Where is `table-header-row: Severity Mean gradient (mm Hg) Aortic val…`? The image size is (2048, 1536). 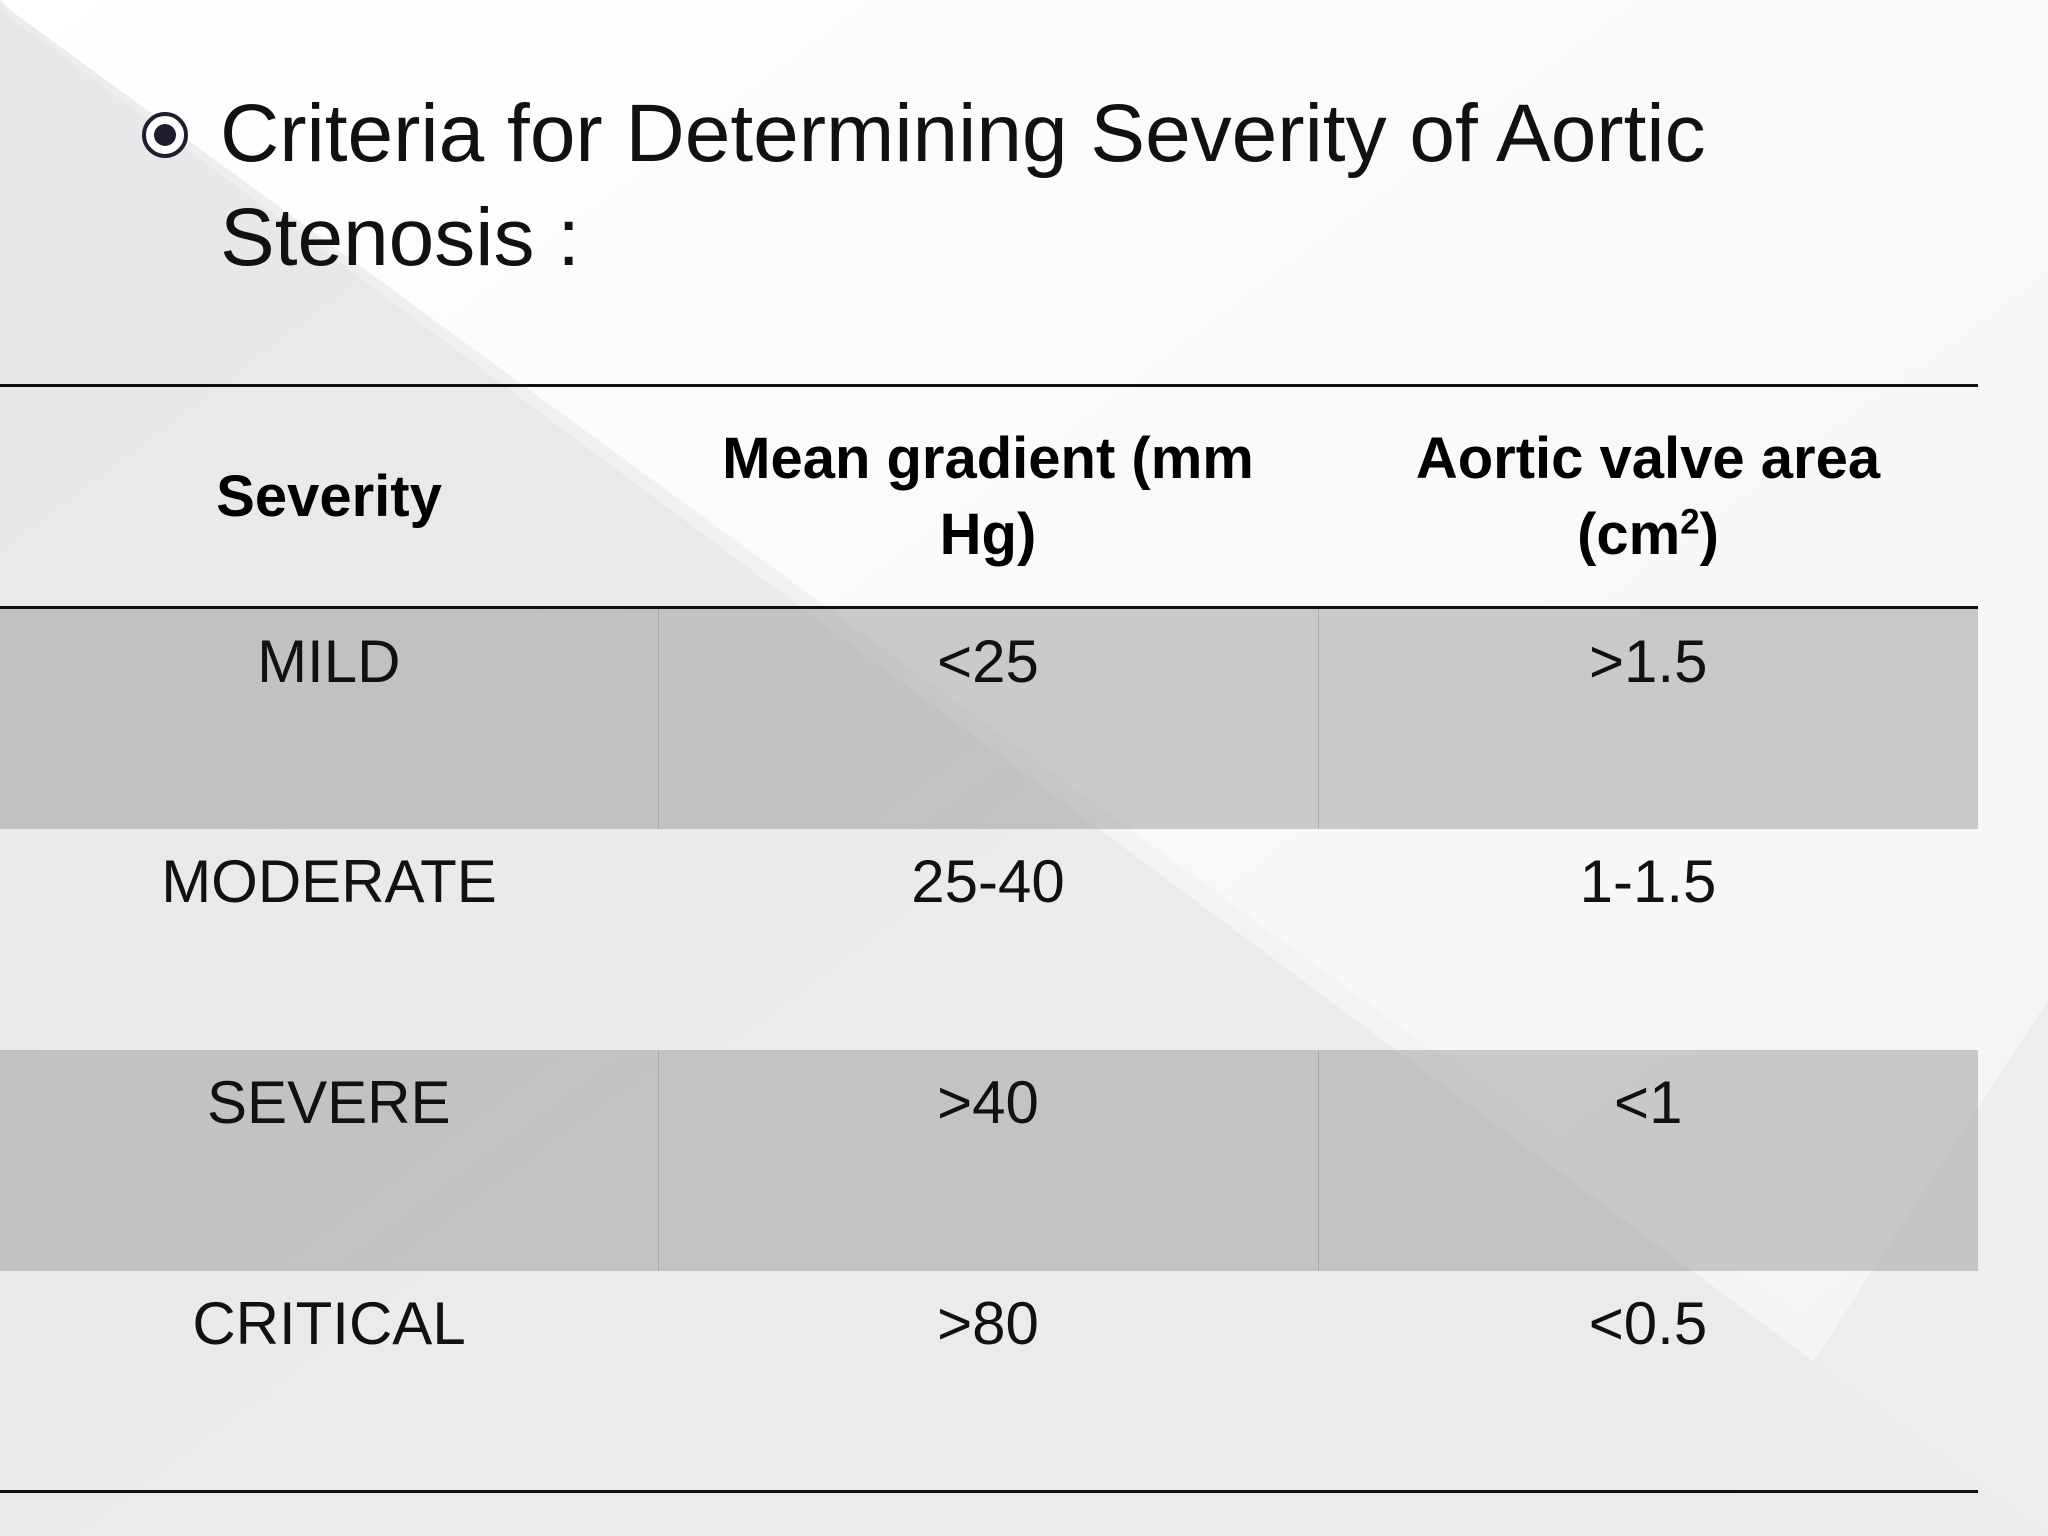
table-header-row: Severity Mean gradient (mm Hg) Aortic val… is located at coordinates (989, 496).